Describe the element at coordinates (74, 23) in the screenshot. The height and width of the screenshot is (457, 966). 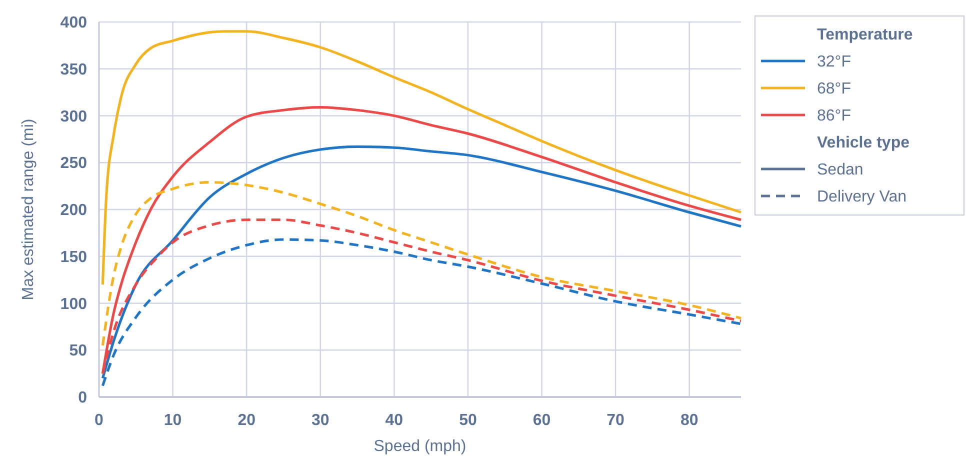
I see `y-tick-label: 400` at that location.